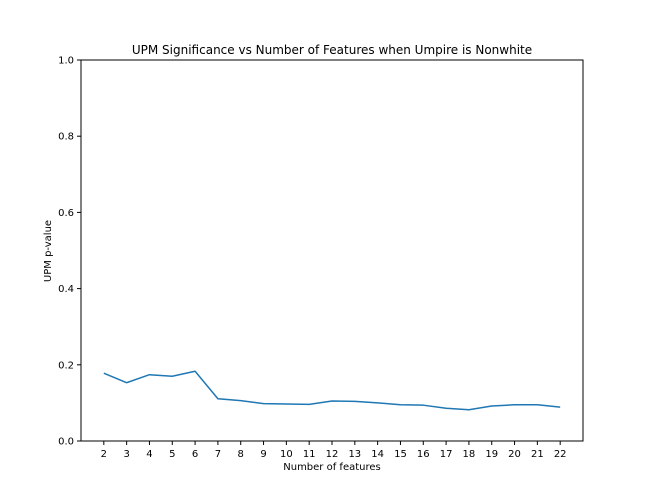 The height and width of the screenshot is (504, 648). Describe the element at coordinates (66, 365) in the screenshot. I see `y-tick-label: 0.2` at that location.